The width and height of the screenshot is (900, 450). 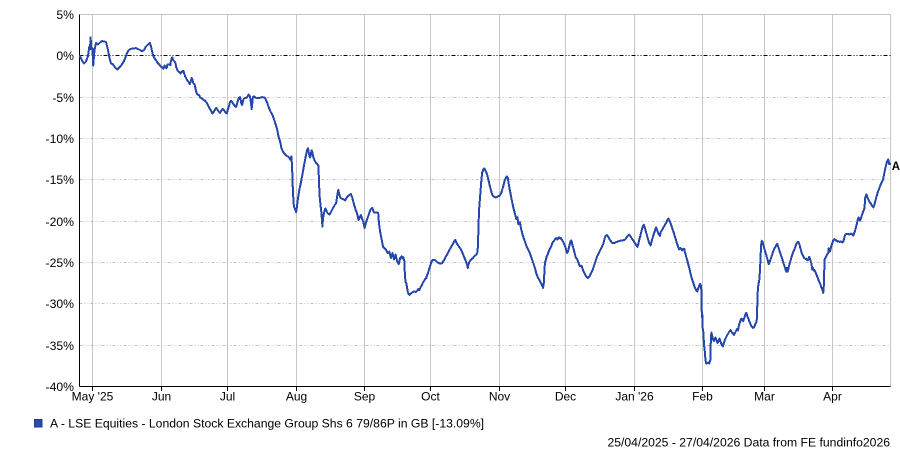 I want to click on svg-text: Mar, so click(x=764, y=397).